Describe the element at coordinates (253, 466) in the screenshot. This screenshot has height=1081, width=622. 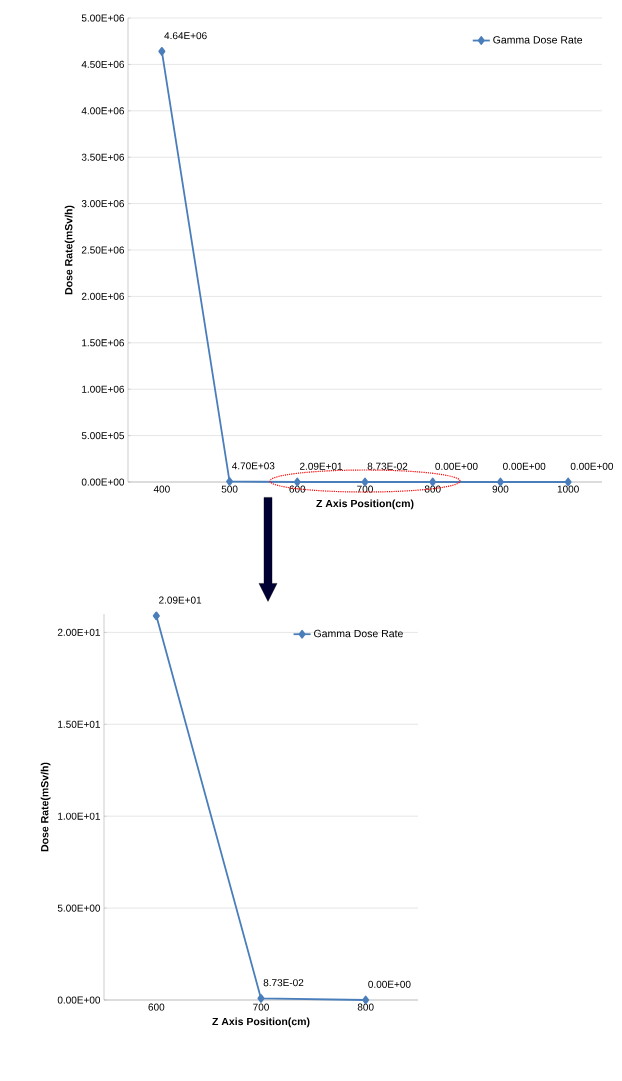
I see `data-label: 4.70E+03` at that location.